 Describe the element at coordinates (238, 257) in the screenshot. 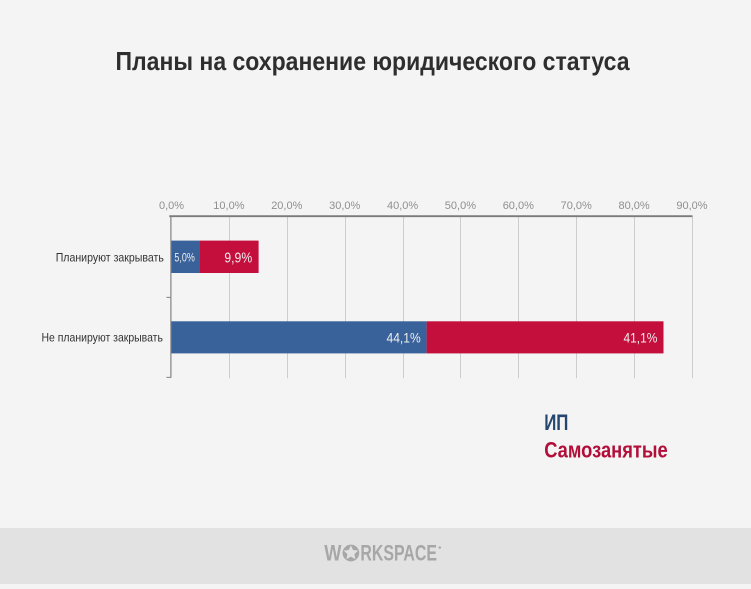

I see `svg-text: 9,9%` at that location.